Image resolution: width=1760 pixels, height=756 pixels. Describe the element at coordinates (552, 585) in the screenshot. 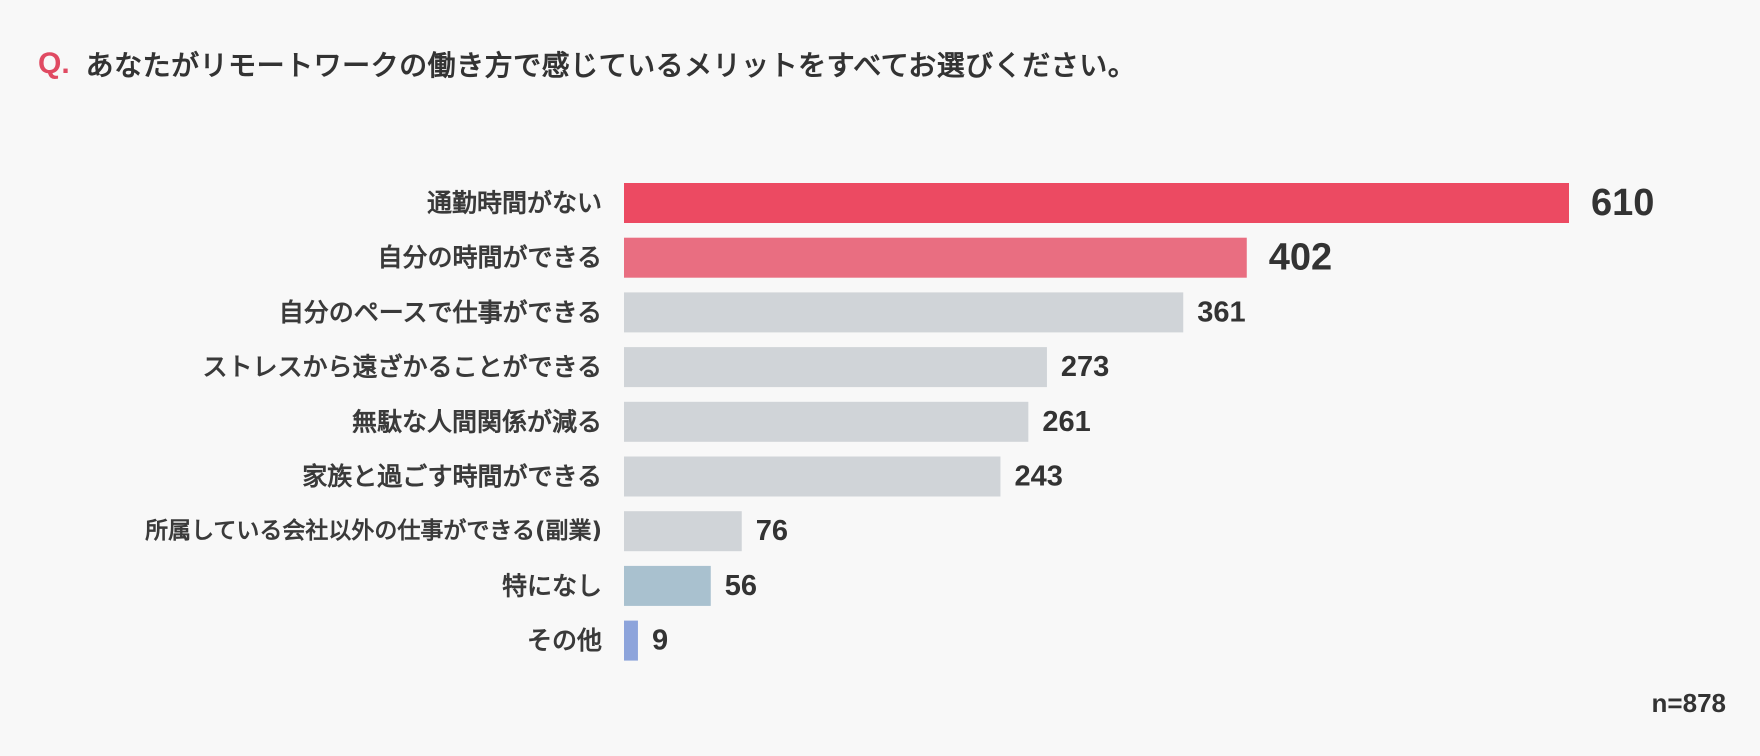

I see `category-label: 特になし` at that location.